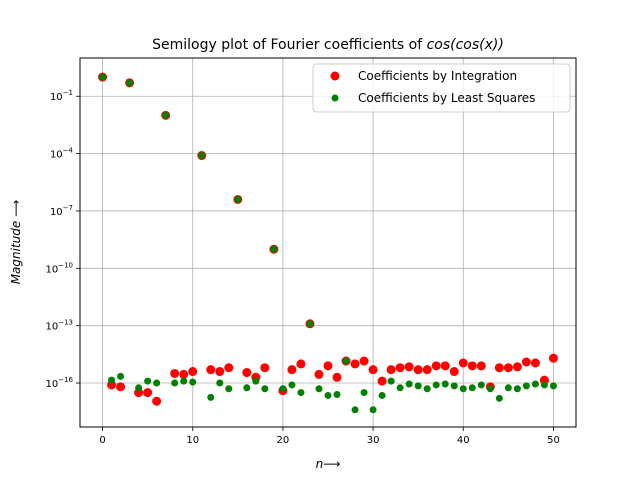  What do you see at coordinates (446, 98) in the screenshot?
I see `legend-label-least-squares: Coefficients by Least Squares` at bounding box center [446, 98].